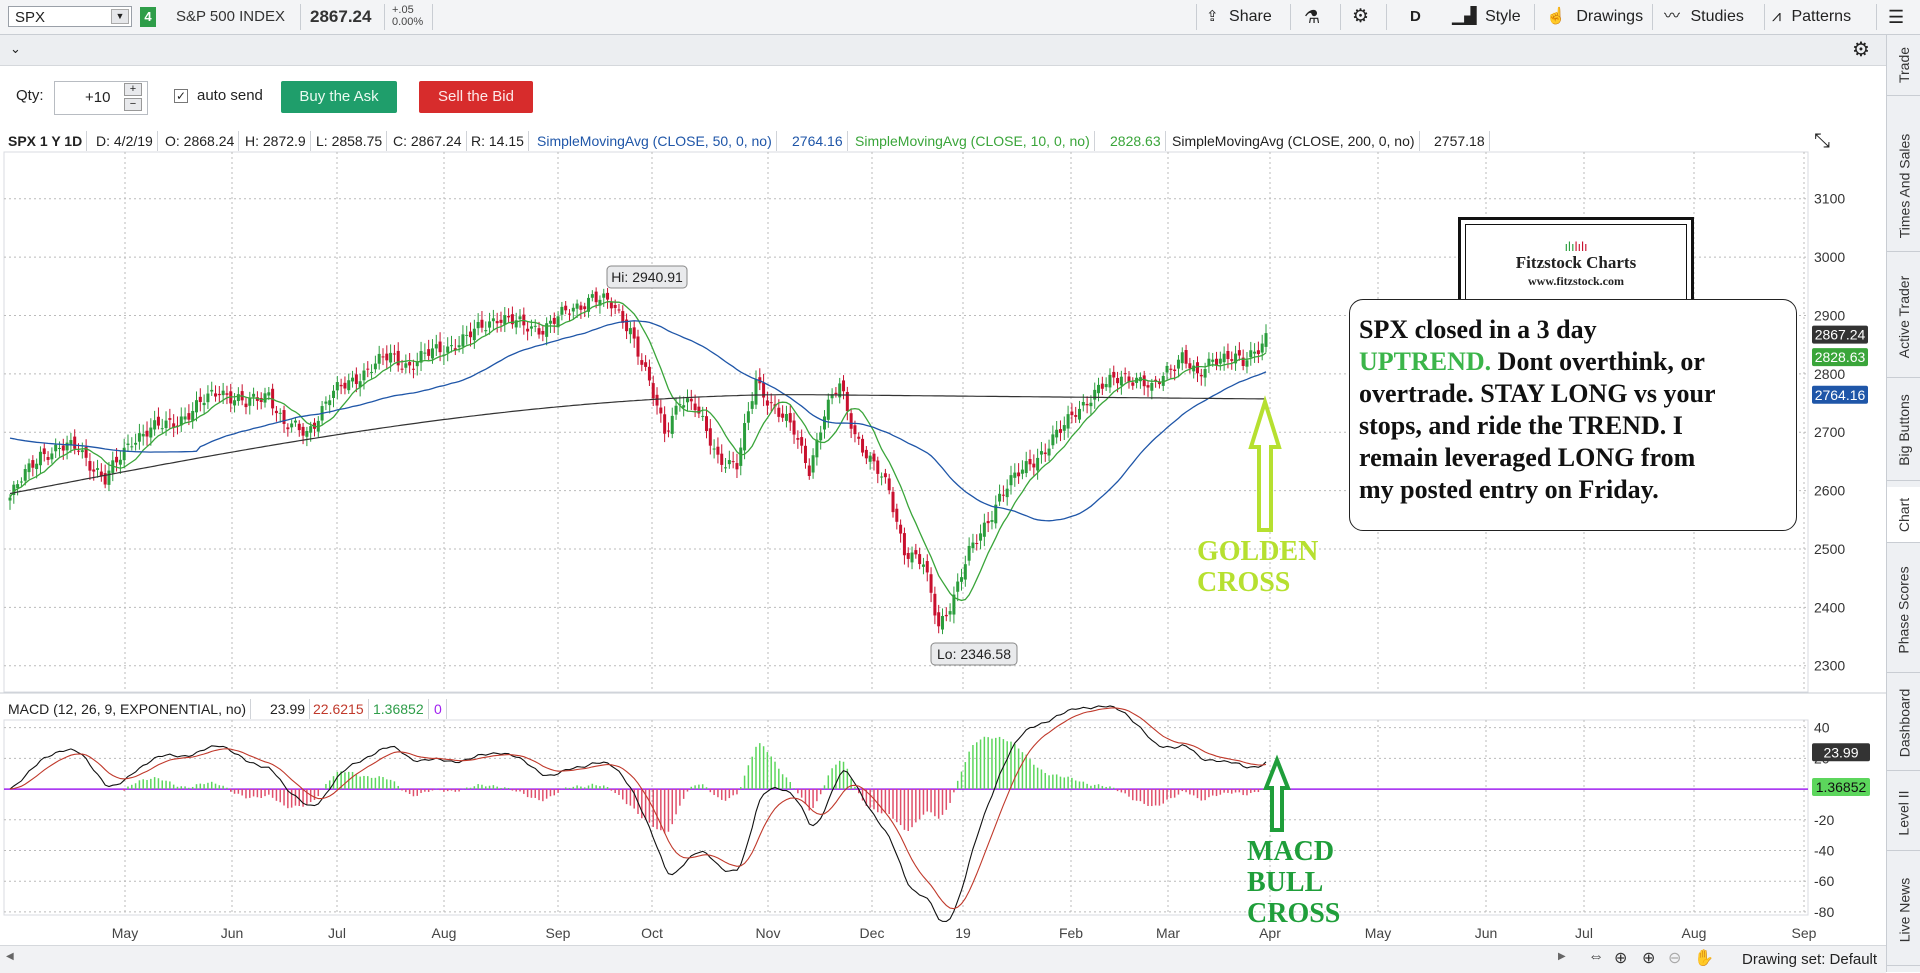  Describe the element at coordinates (1312, 17) in the screenshot. I see `flask-icon: ⚗` at that location.